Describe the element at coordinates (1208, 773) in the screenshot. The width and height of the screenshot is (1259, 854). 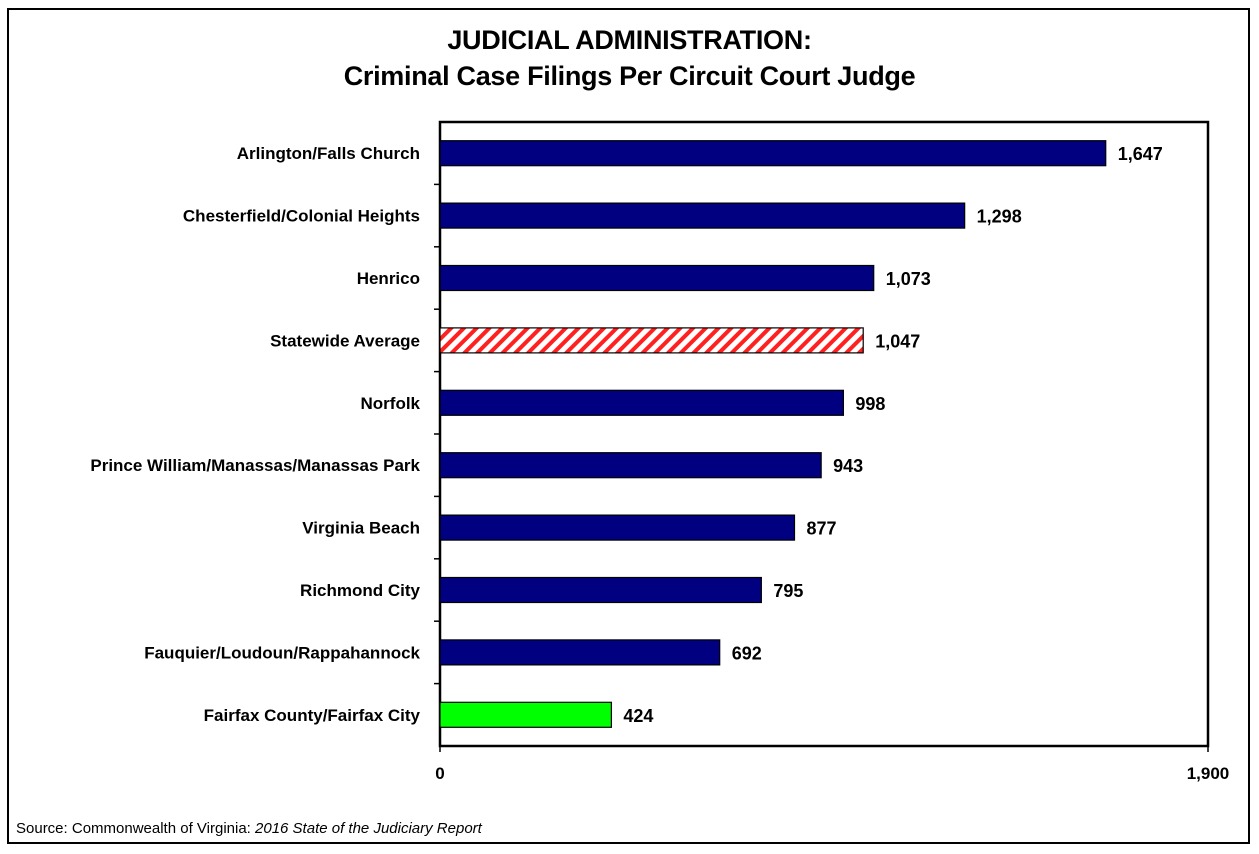
I see `x-tick-label: 1,900` at that location.